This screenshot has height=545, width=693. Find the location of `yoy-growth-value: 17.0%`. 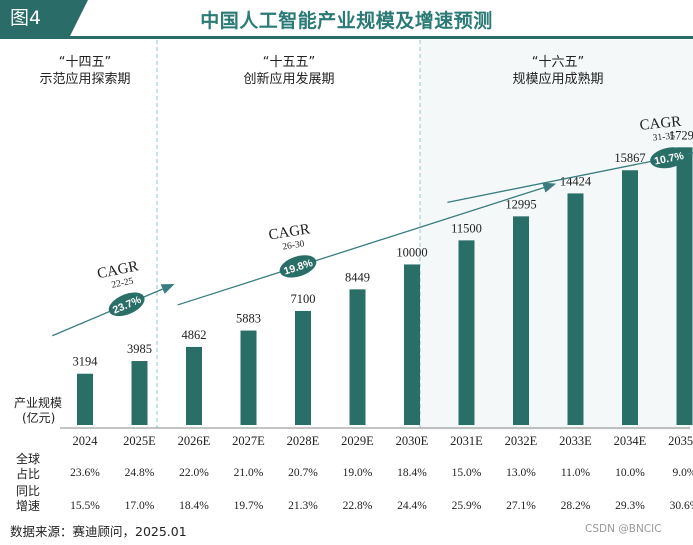

yoy-growth-value: 17.0% is located at coordinates (140, 506).